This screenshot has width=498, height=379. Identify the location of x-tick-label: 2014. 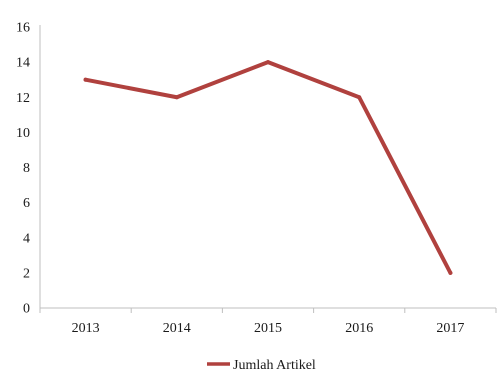
(177, 328).